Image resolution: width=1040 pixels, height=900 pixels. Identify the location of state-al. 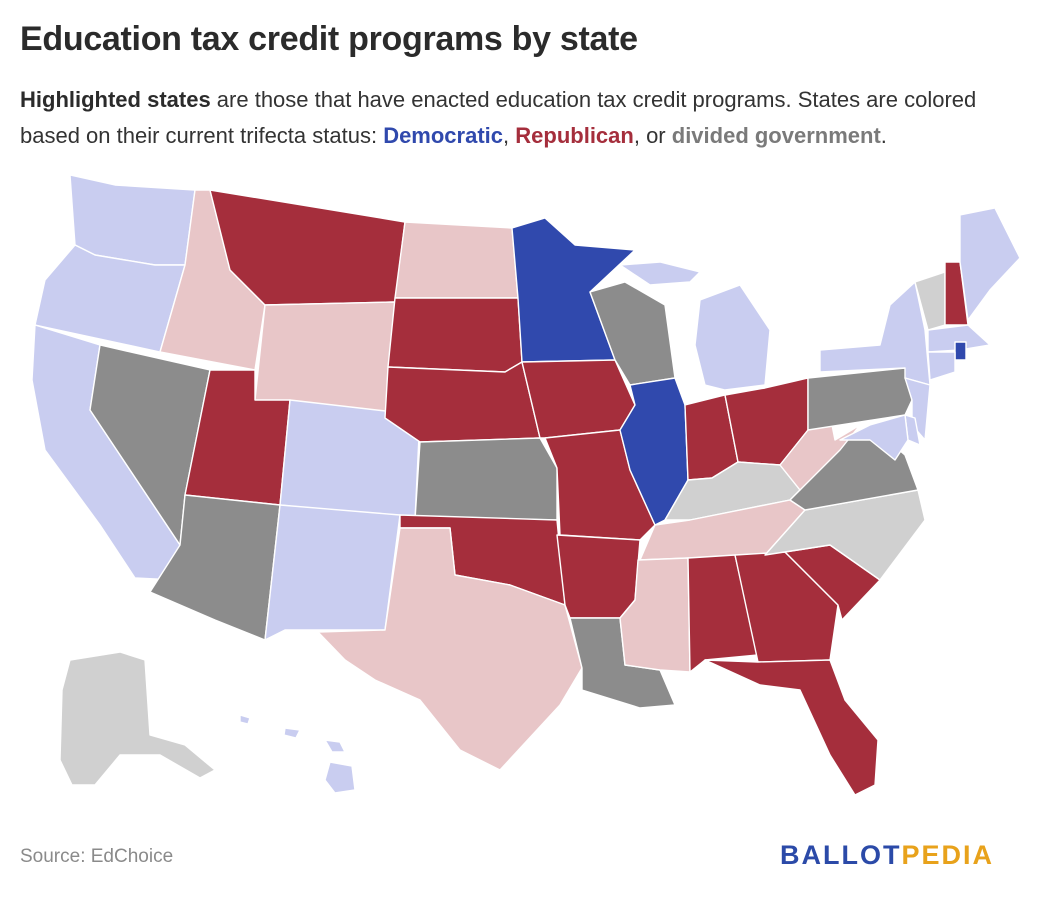
(723, 613).